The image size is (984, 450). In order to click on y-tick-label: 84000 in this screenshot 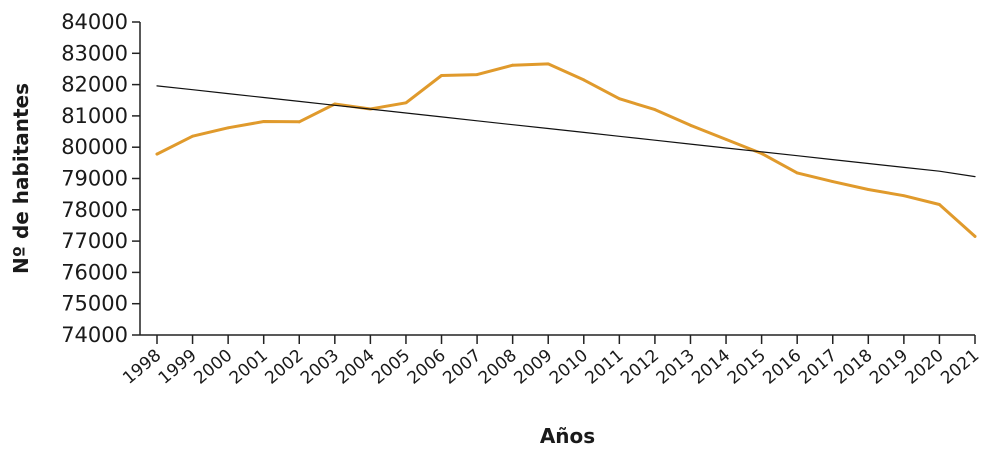, I will do `click(94, 22)`.